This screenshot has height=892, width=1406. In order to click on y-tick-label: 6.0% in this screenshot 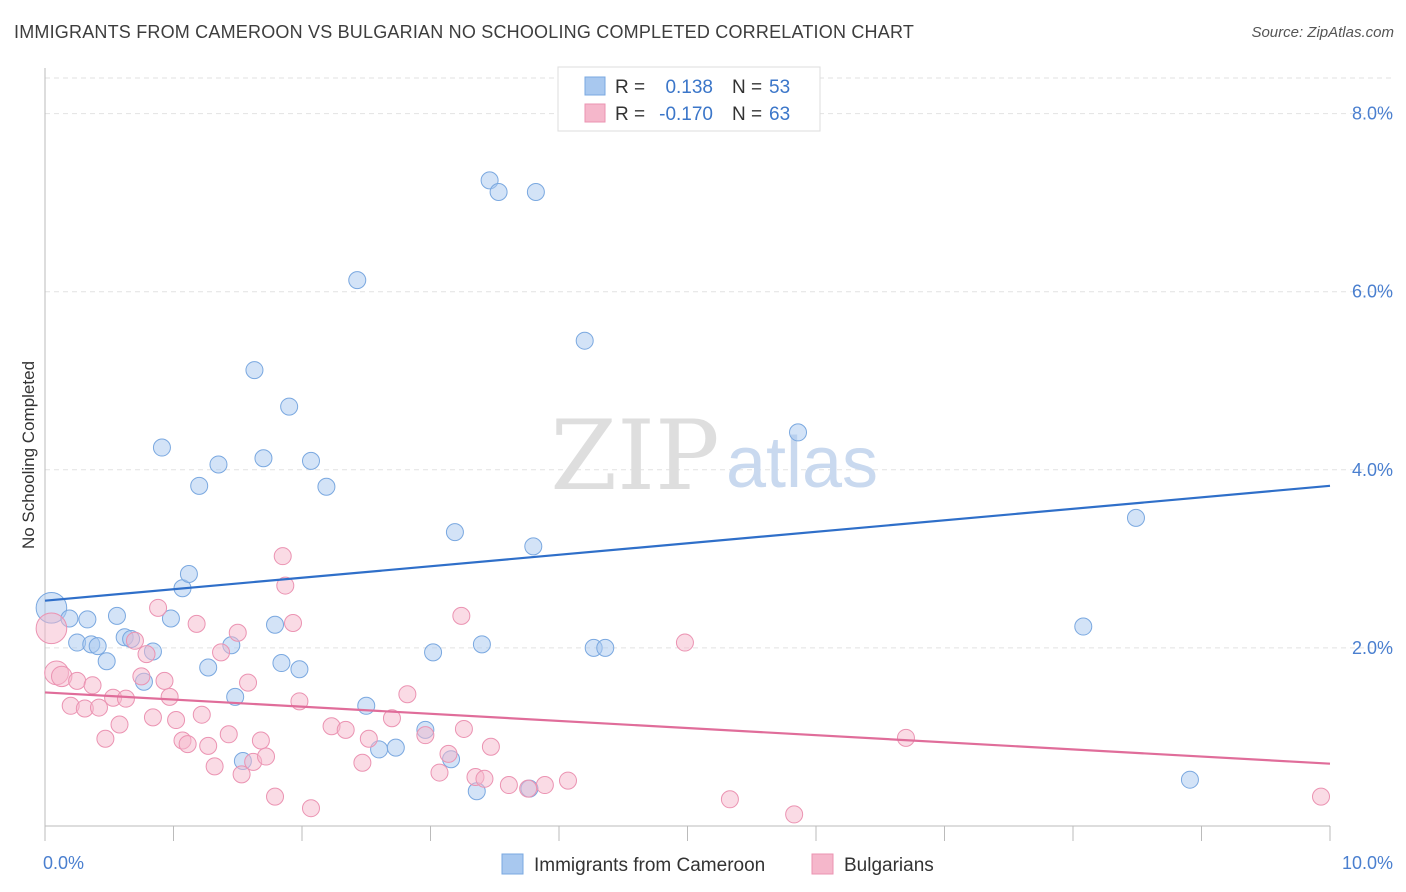, I will do `click(1372, 292)`.